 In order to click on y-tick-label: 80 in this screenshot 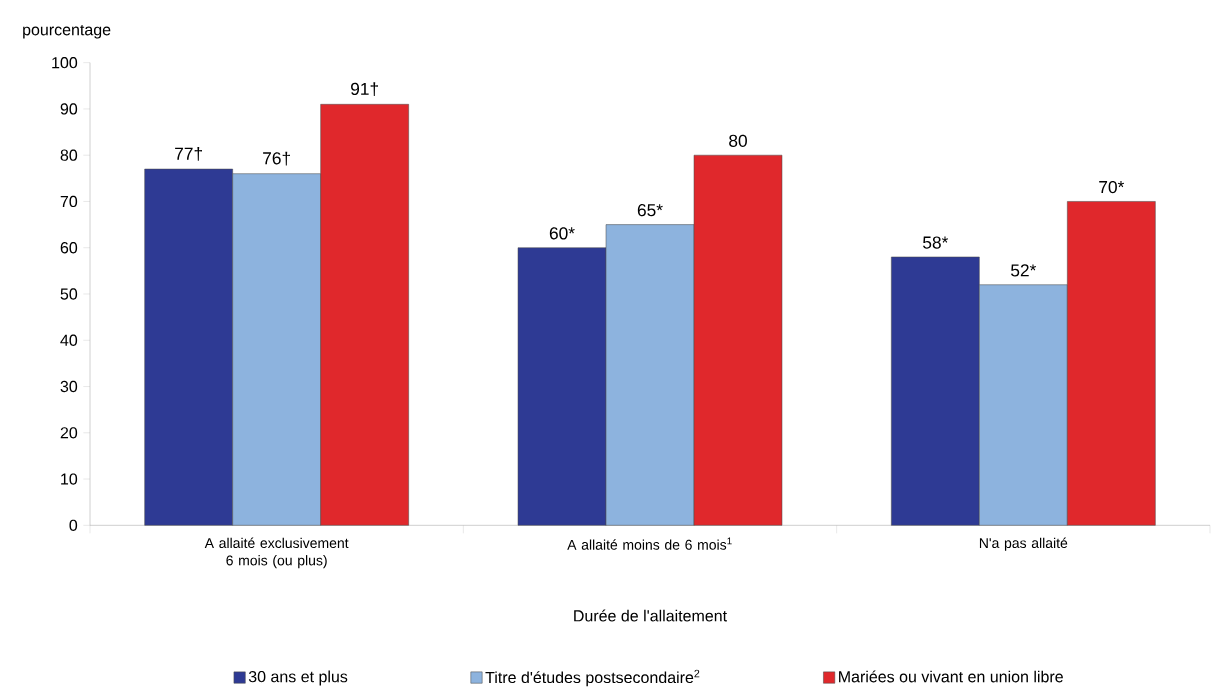, I will do `click(69, 155)`.